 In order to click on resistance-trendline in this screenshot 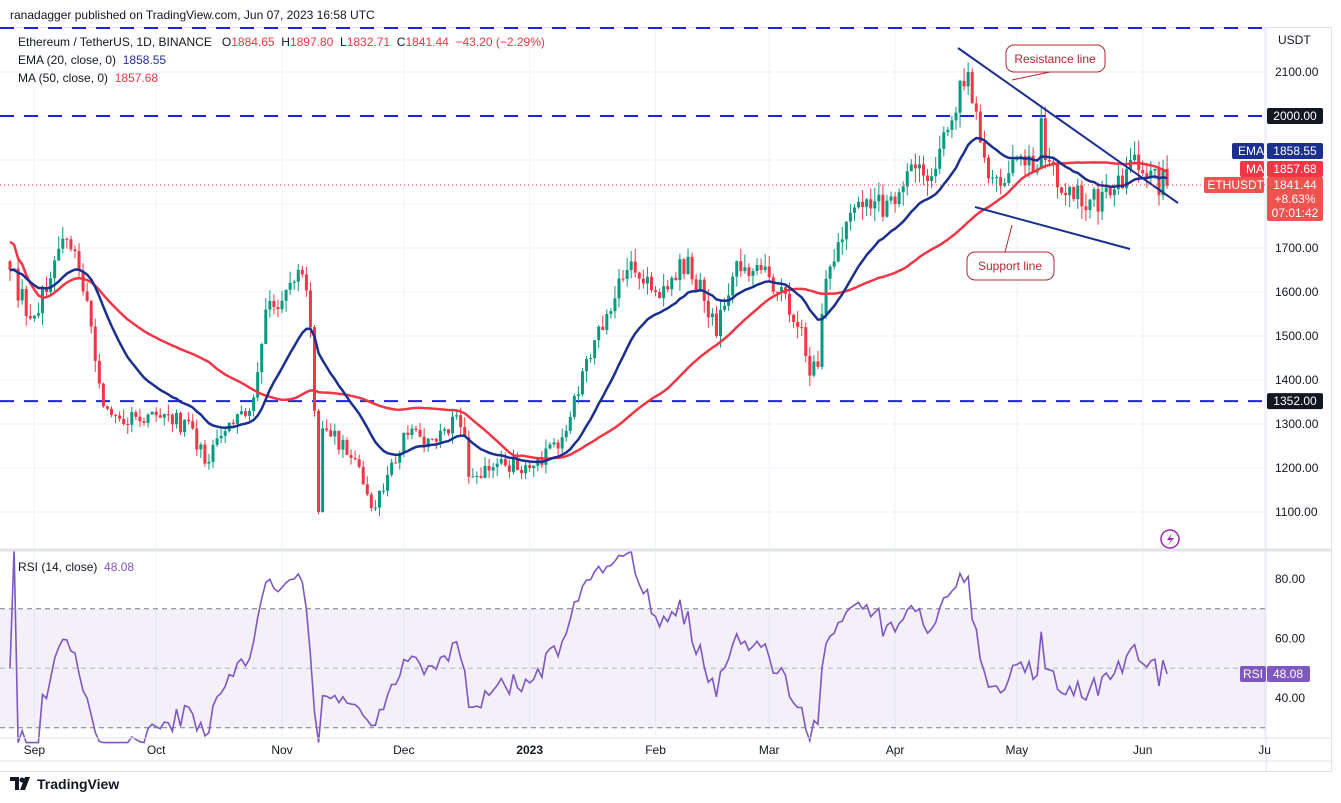, I will do `click(1068, 125)`.